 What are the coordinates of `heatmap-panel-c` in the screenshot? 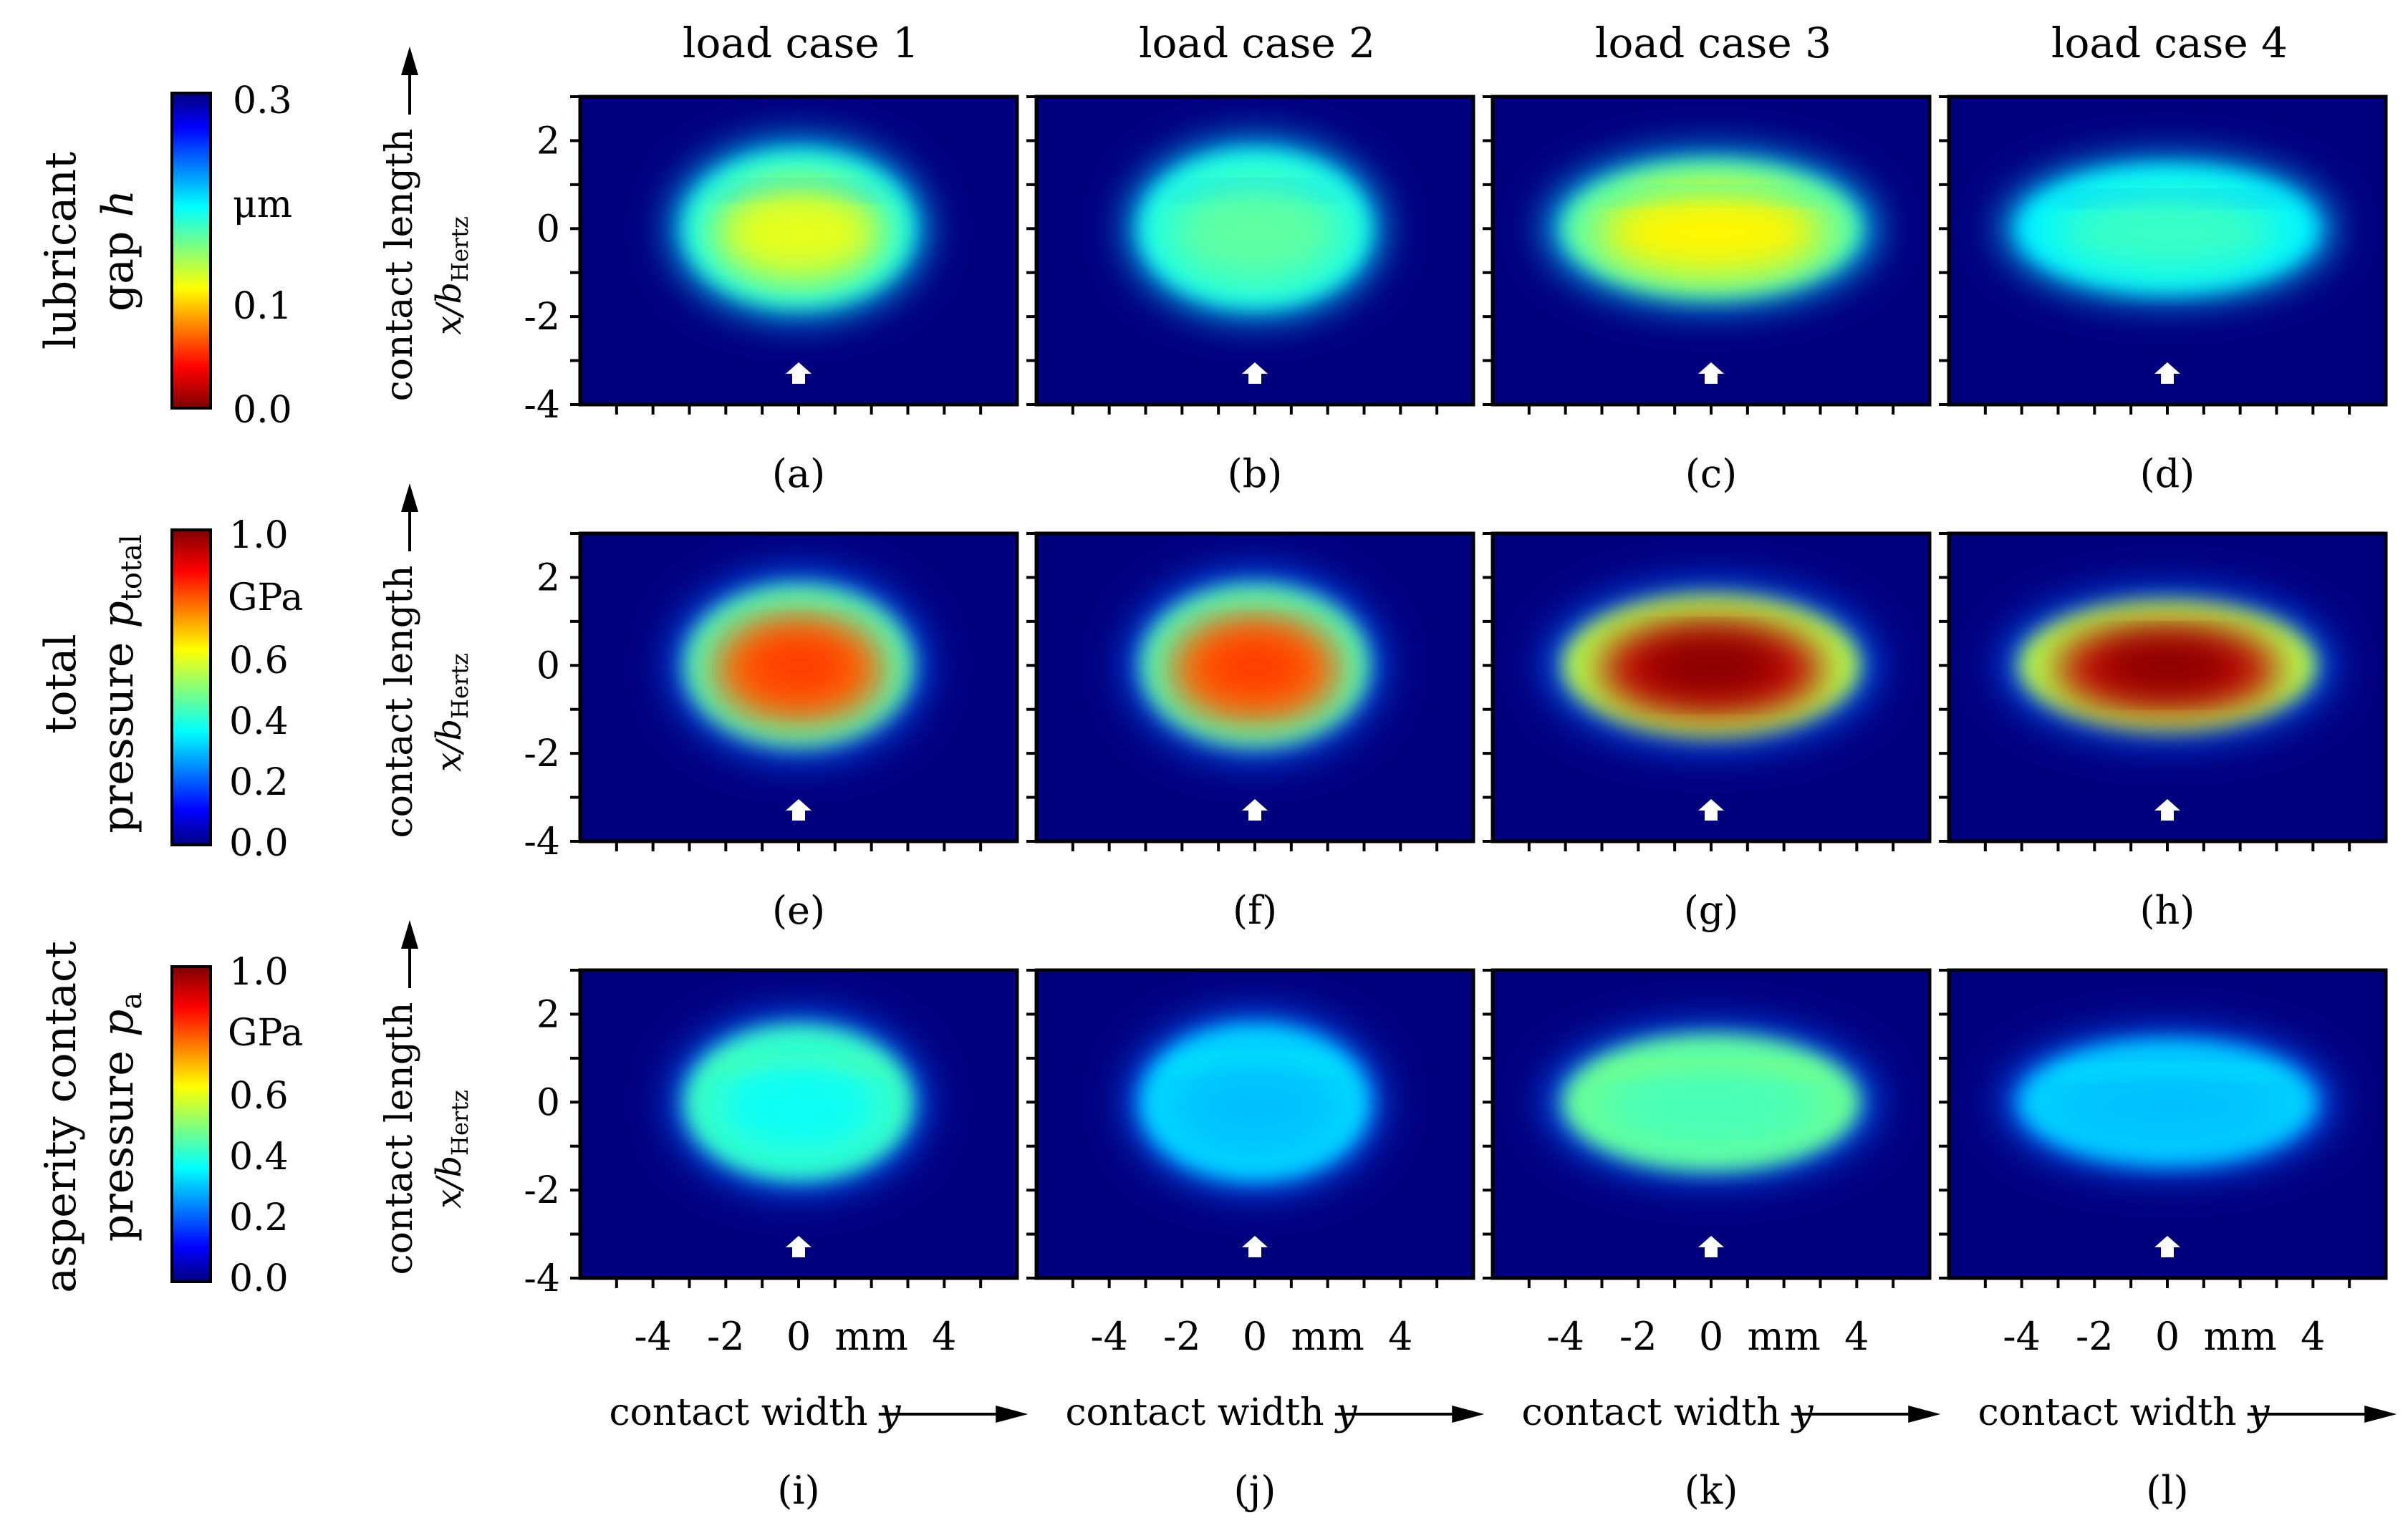 It's located at (1707, 255).